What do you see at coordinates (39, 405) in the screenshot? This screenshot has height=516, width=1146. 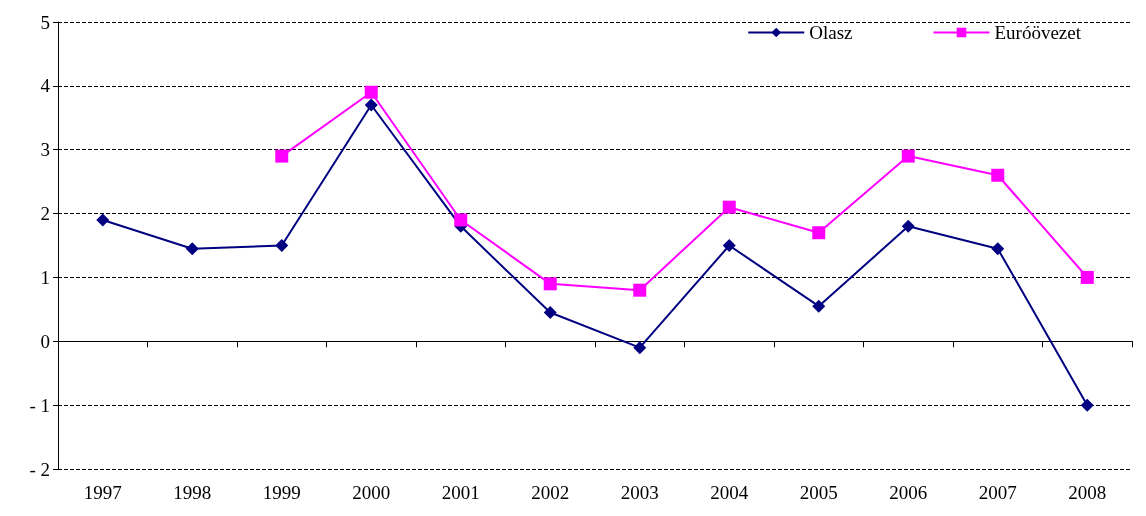 I see `y-tick-label: - 1` at bounding box center [39, 405].